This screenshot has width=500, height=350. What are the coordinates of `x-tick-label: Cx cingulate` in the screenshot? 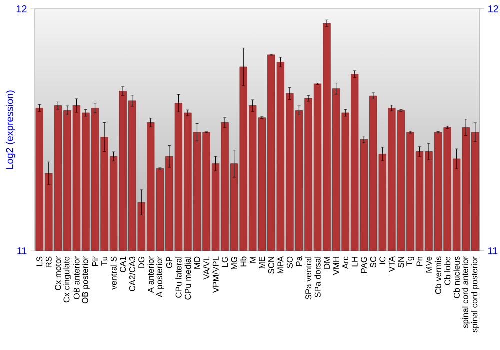 It's located at (67, 279).